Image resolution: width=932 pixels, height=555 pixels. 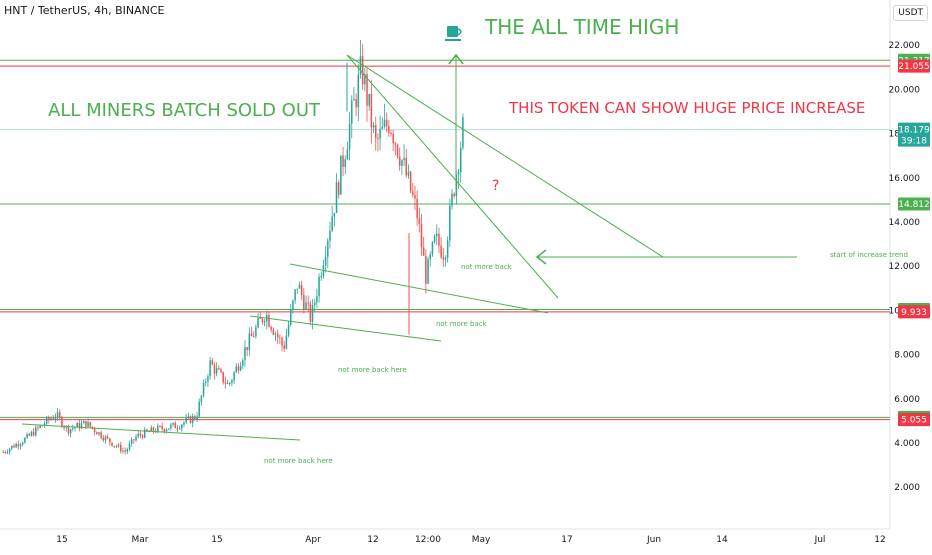 I want to click on price-label-text: 9.933, so click(x=914, y=313).